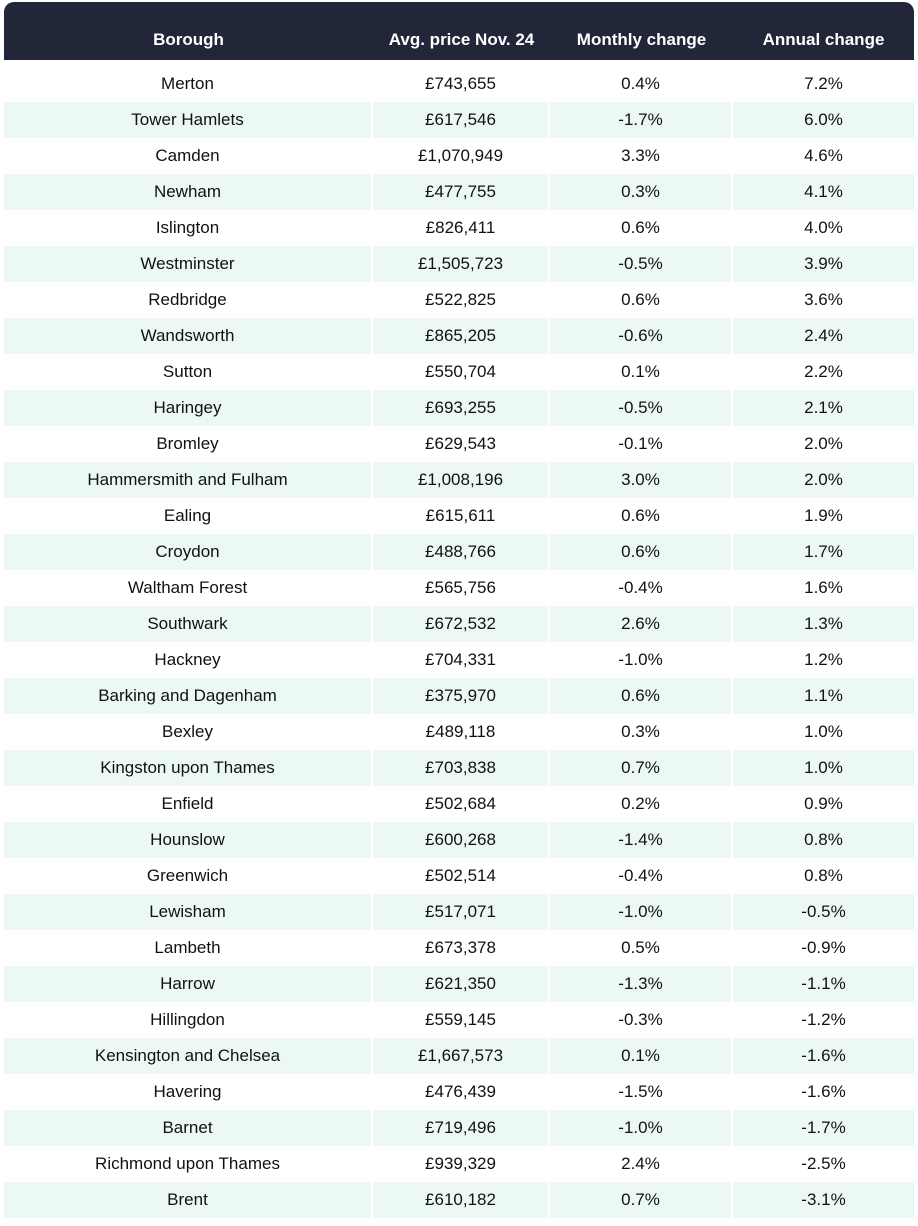  Describe the element at coordinates (188, 300) in the screenshot. I see `borough-cell: Redbridge` at that location.